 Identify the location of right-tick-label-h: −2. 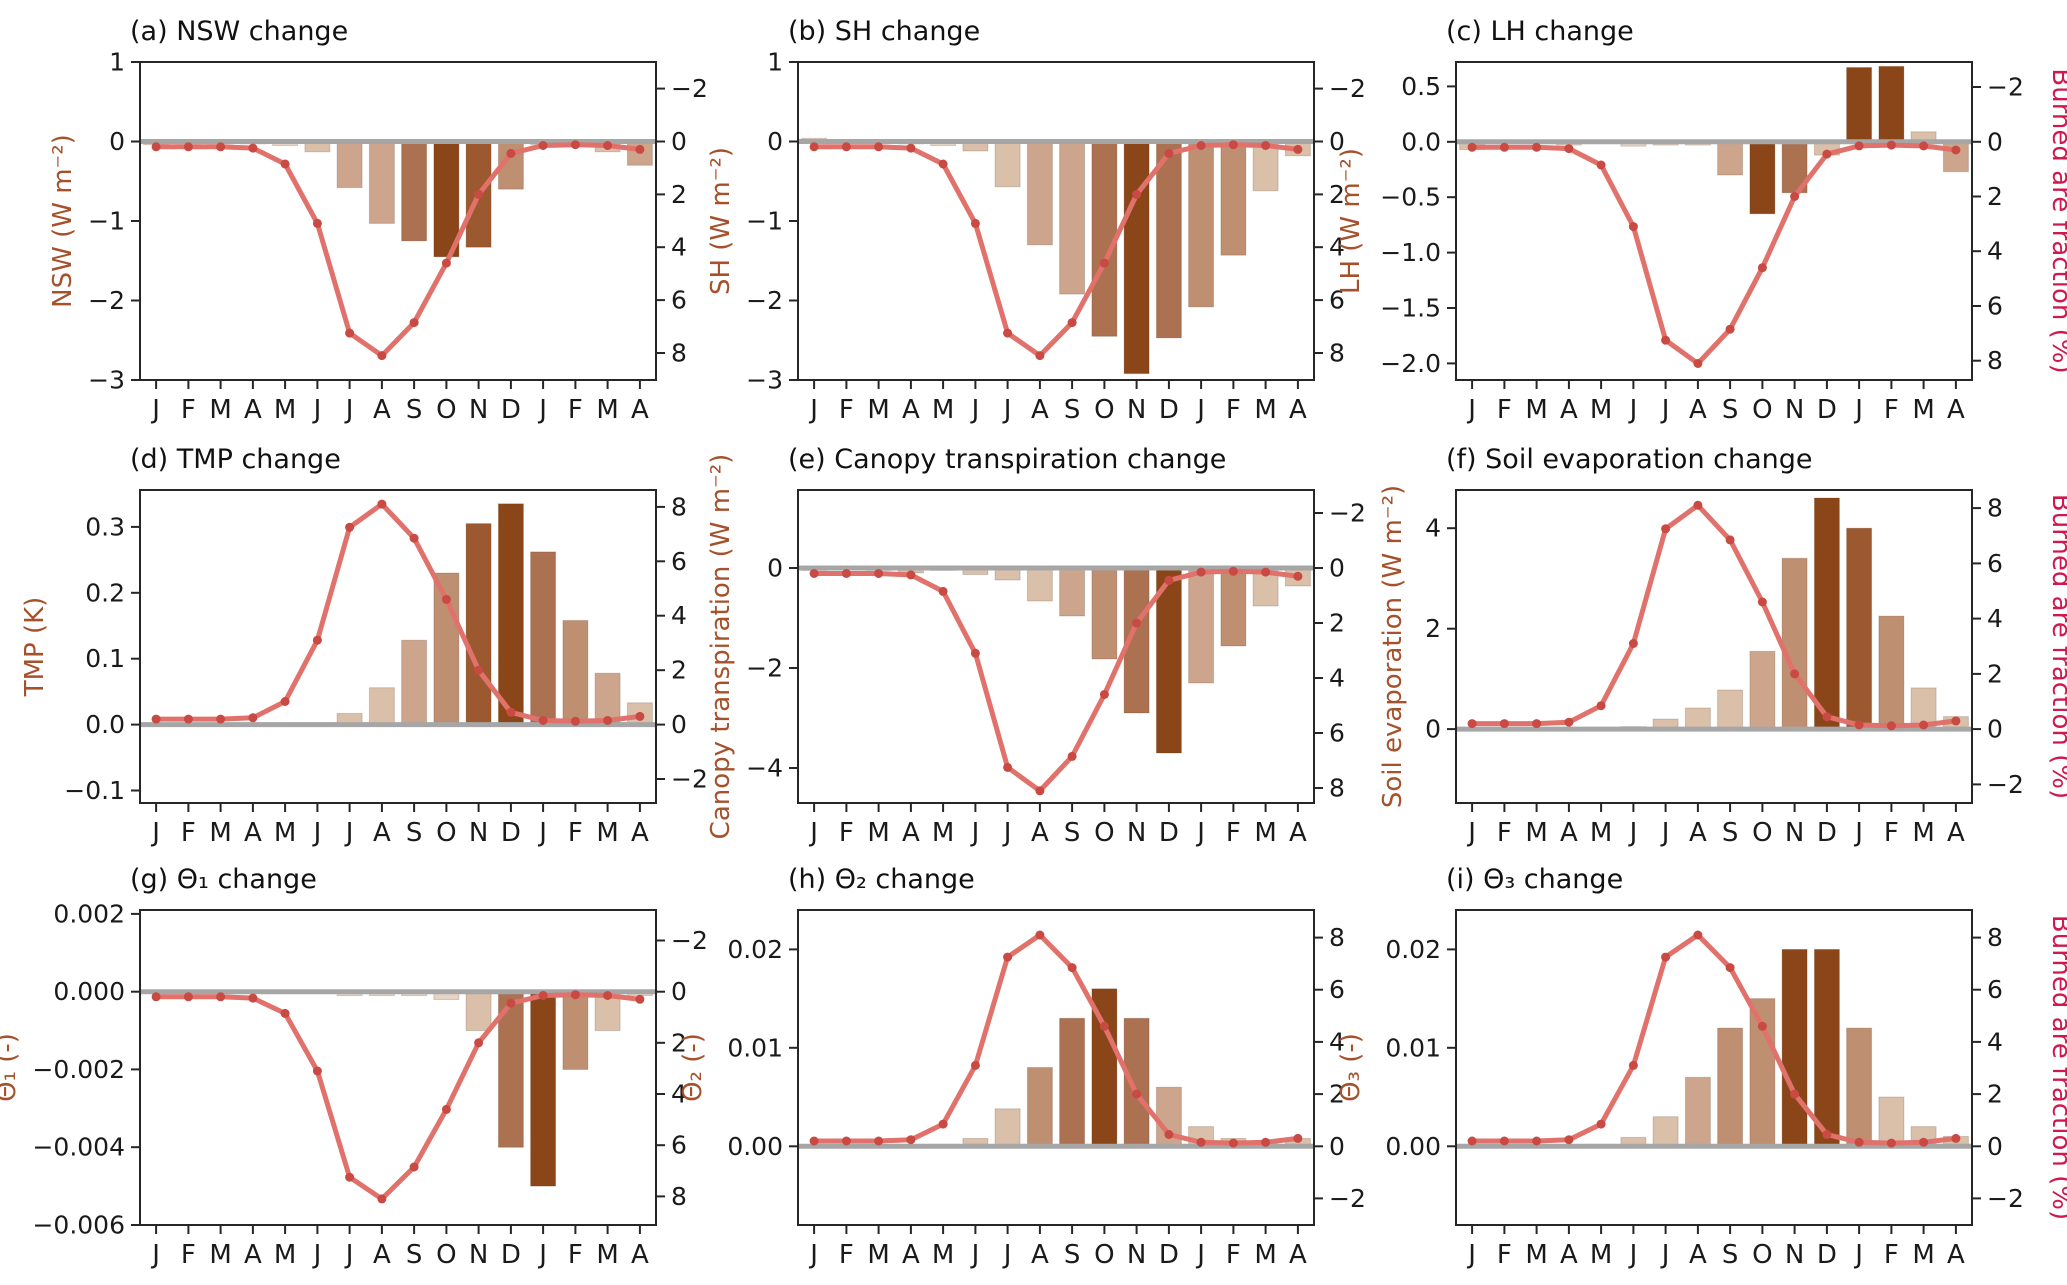
(1347, 1198).